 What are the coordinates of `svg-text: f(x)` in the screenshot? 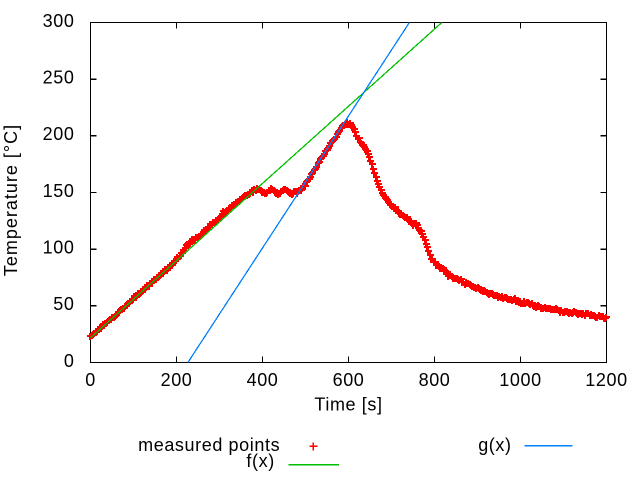 It's located at (260, 461).